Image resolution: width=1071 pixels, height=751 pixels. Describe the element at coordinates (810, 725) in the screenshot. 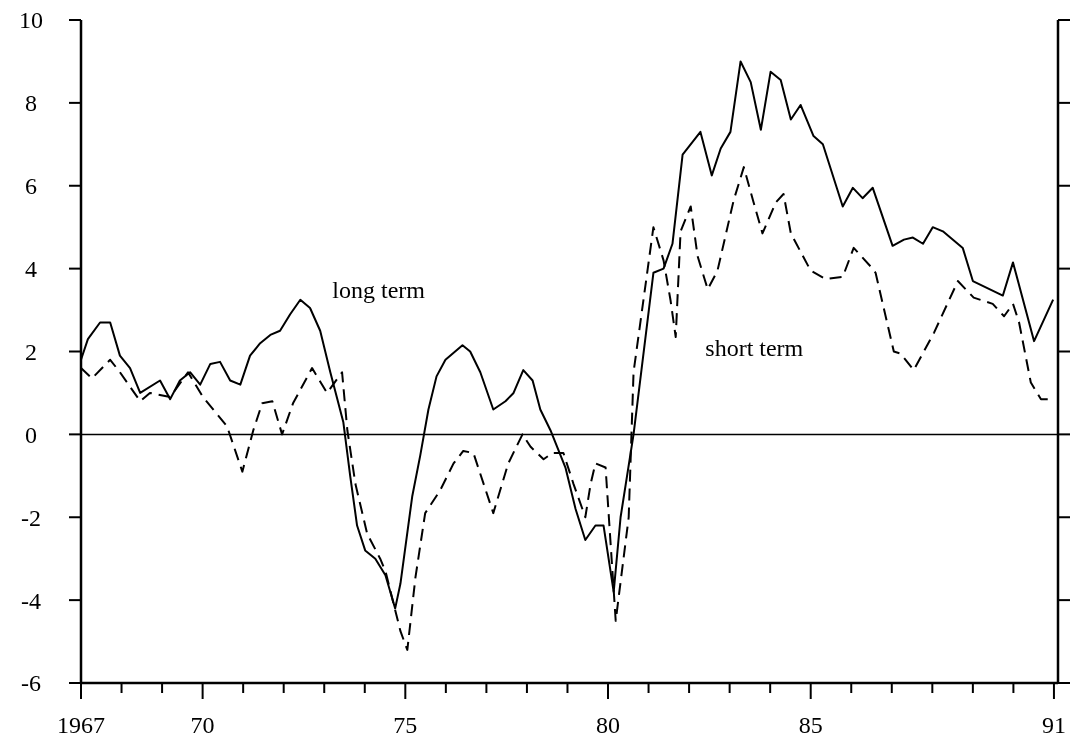

I see `x-tick-label: 85` at that location.